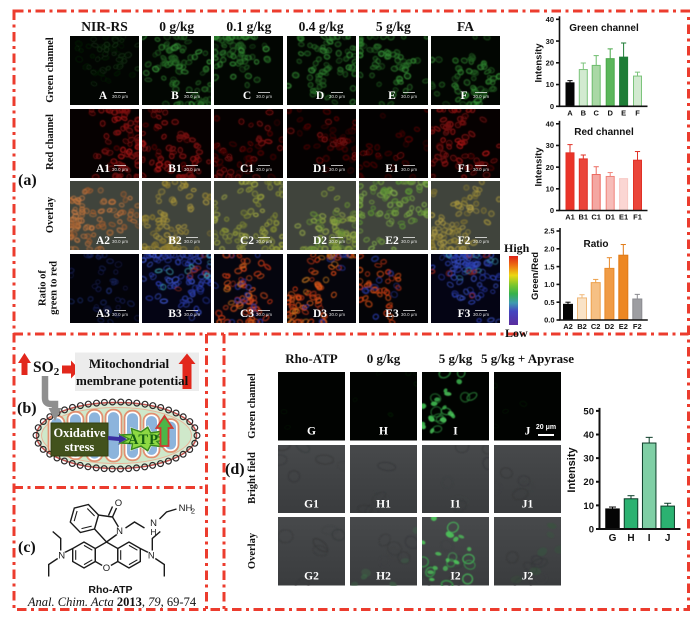  I want to click on svg-text: Red channel, so click(604, 132).